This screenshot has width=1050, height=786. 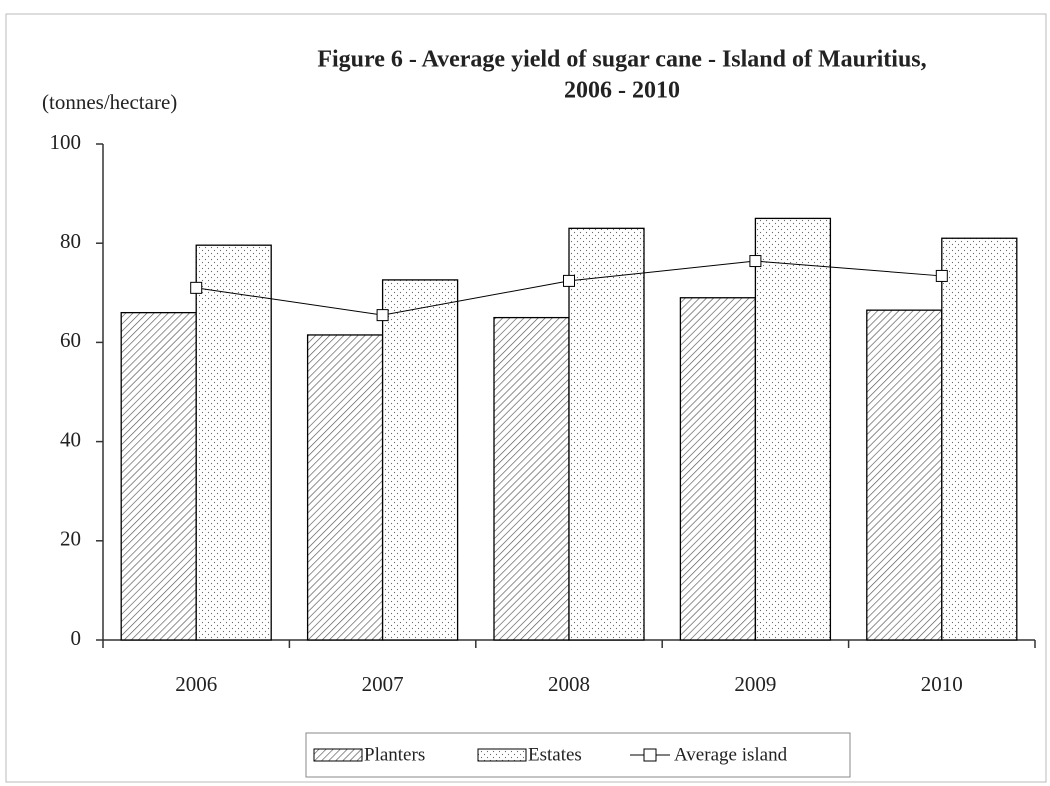 I want to click on x-tick-label: 2007, so click(x=383, y=684).